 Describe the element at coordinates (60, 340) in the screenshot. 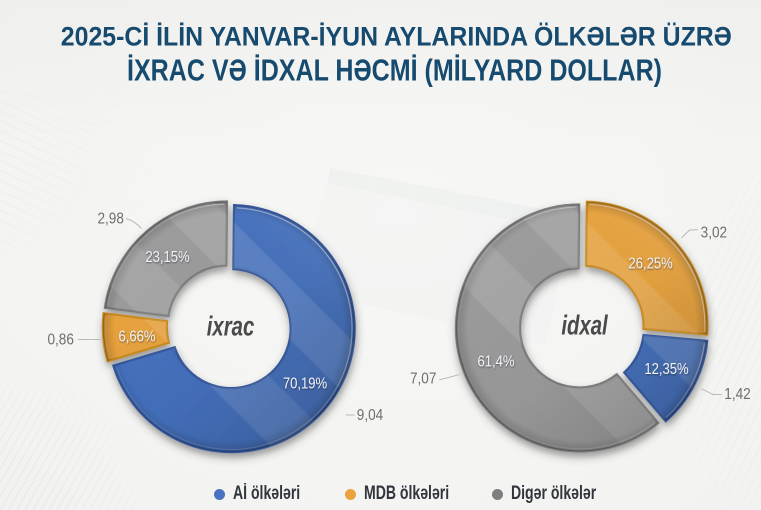

I see `svg-text: 0,86` at that location.